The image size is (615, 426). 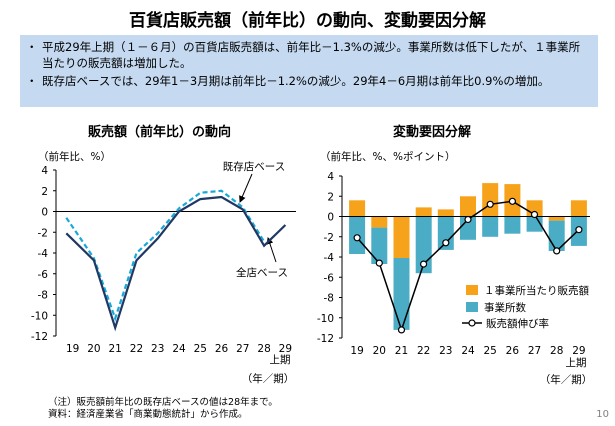 I want to click on annotation-all-store: 全店ベース, so click(x=262, y=272).